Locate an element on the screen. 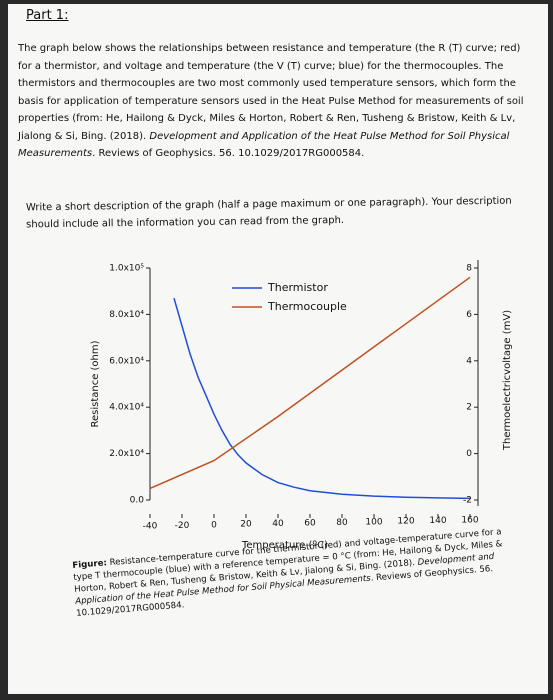 This screenshot has width=553, height=700. text-segment: Figure: is located at coordinates (90, 564).